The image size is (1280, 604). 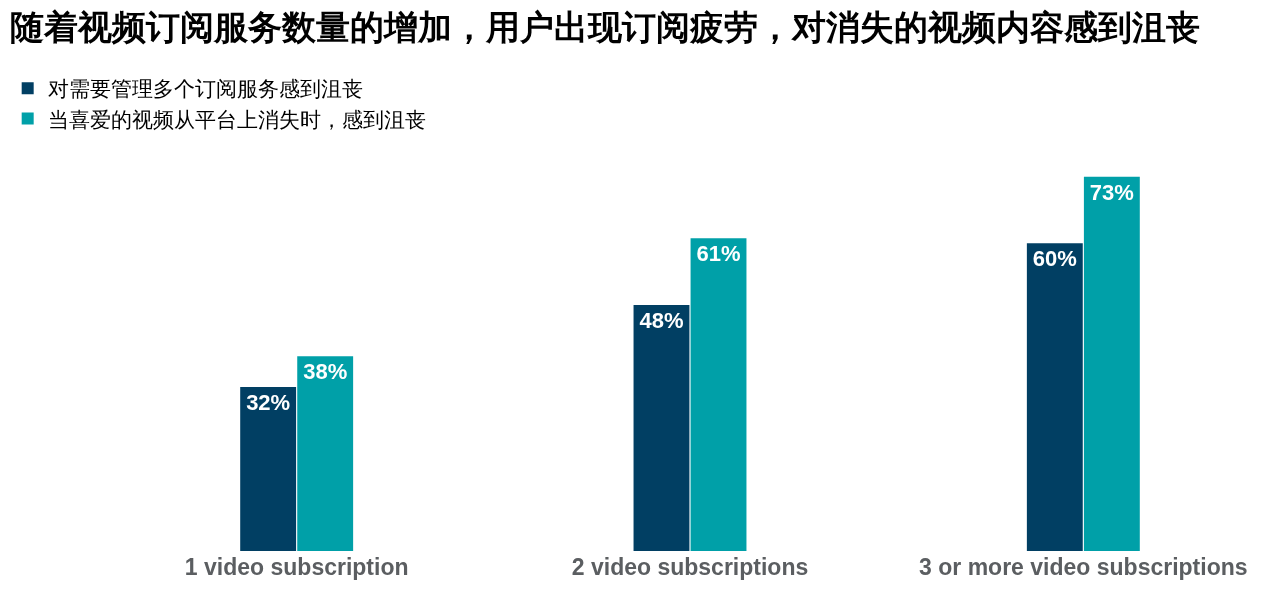 I want to click on x-tick-label: 1 video subscription, so click(x=296, y=567).